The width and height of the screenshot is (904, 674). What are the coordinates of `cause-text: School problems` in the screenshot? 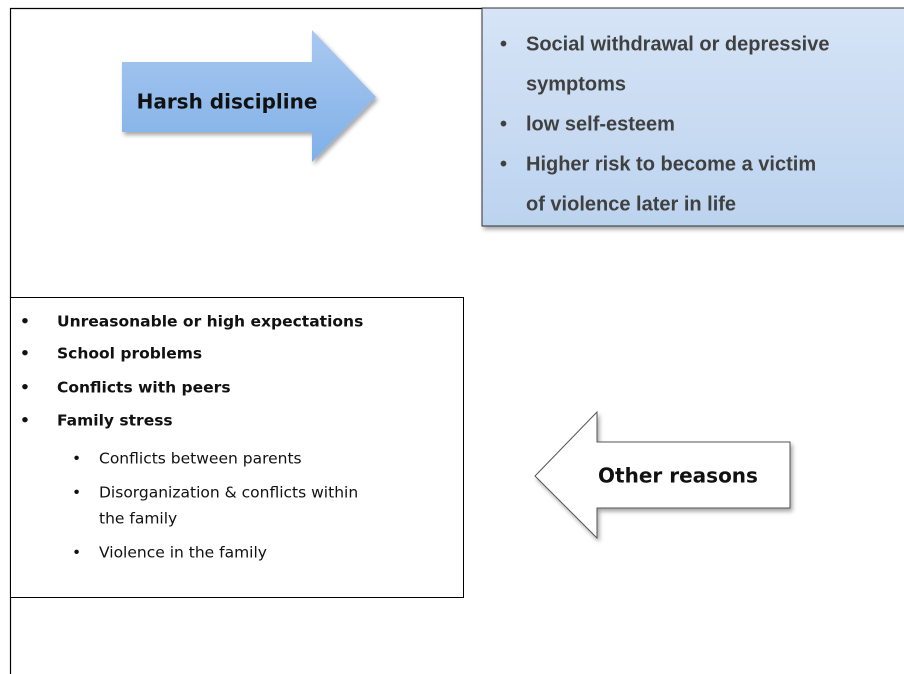 It's located at (129, 354).